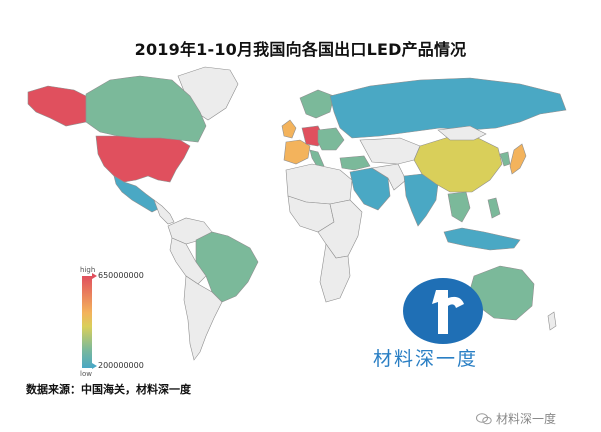  Describe the element at coordinates (355, 163) in the screenshot. I see `region-turkey` at that location.